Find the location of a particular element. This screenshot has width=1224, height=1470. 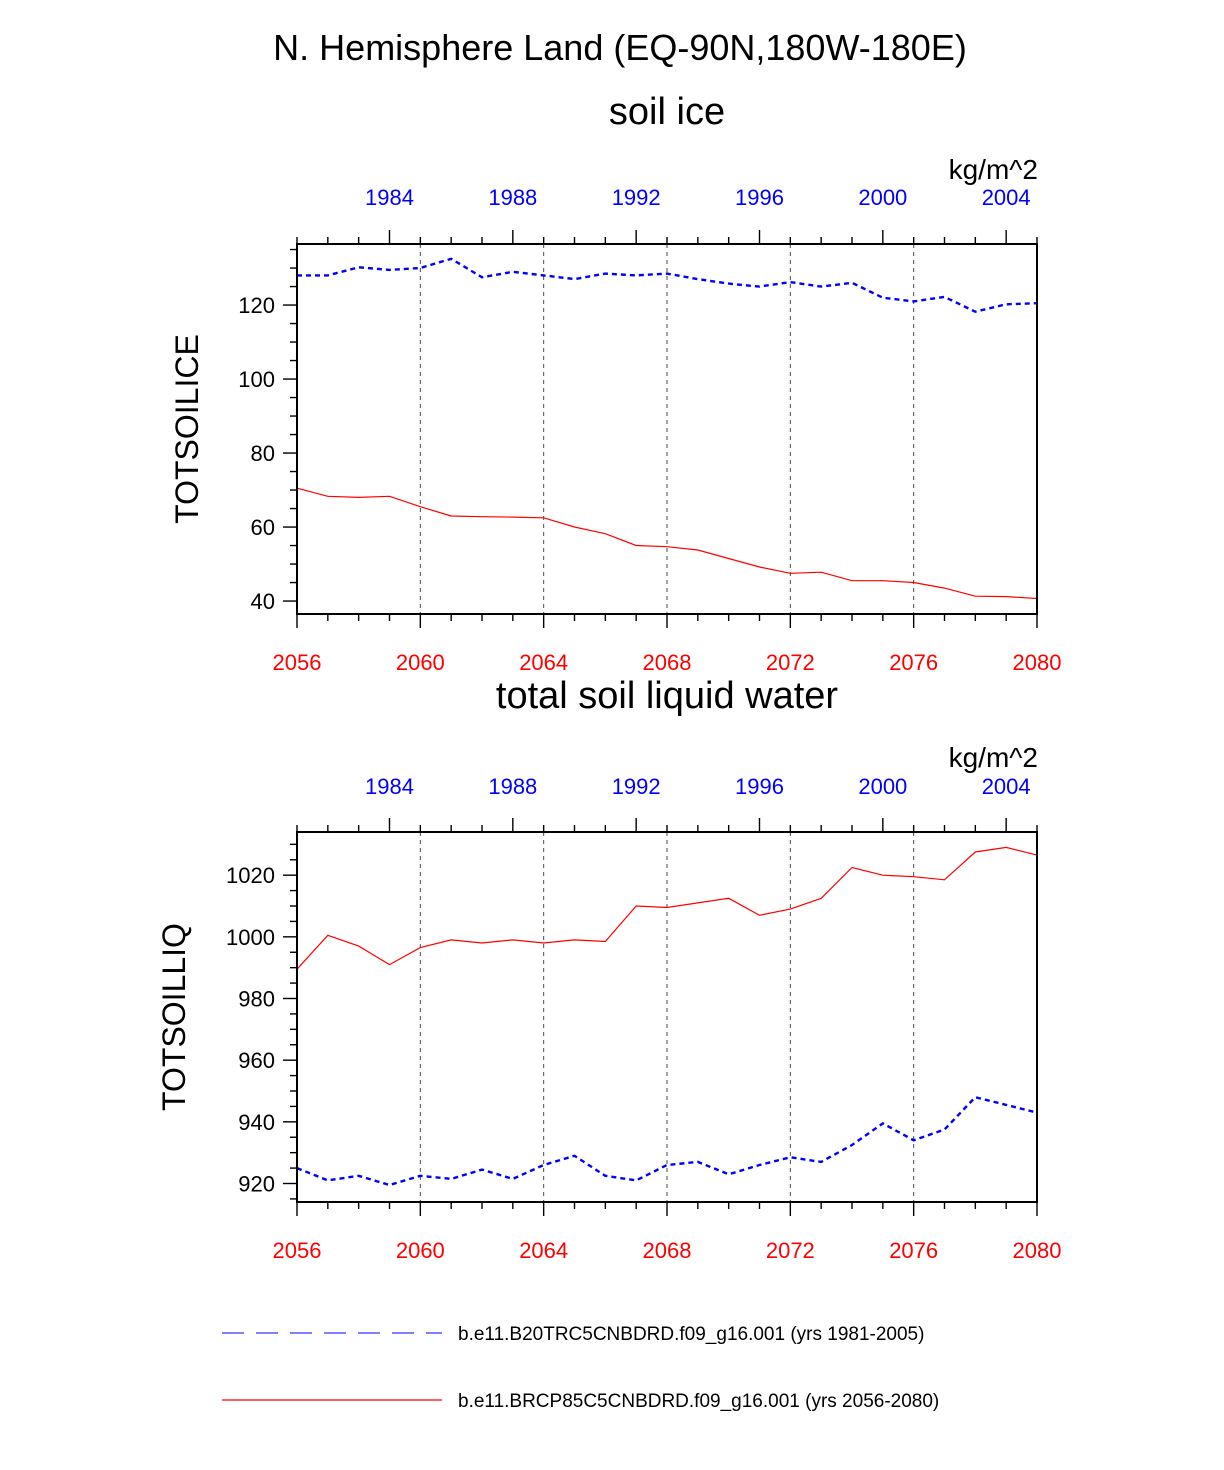

y-tick-label: 960 is located at coordinates (256, 1060).